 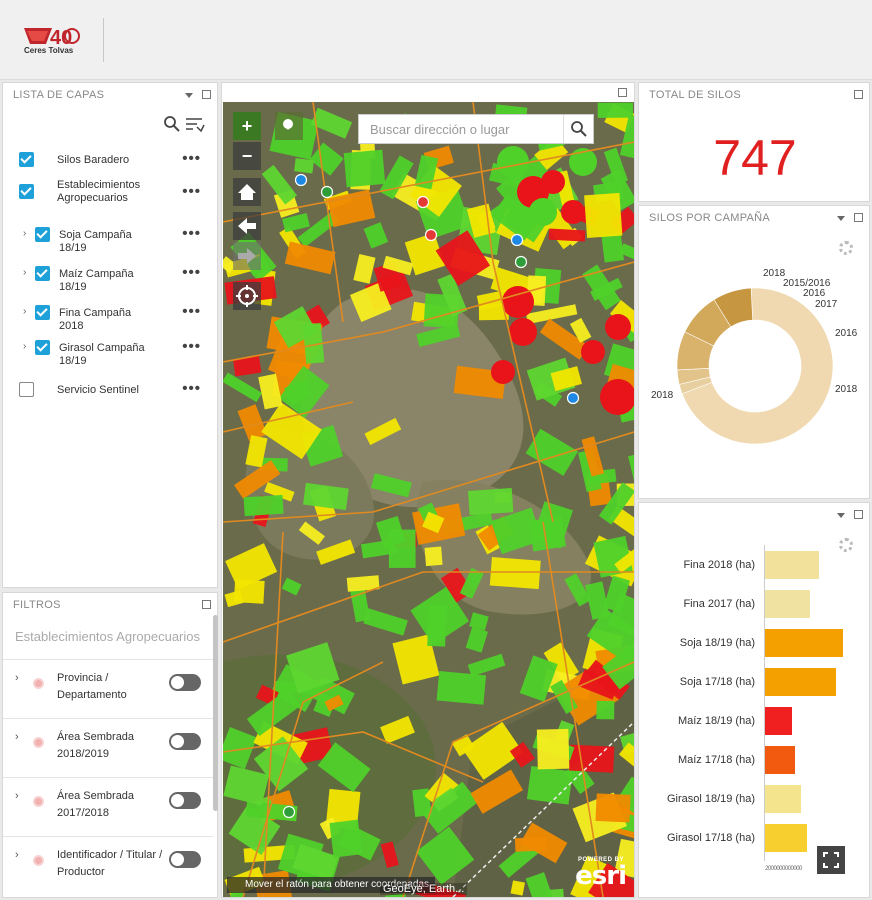 What do you see at coordinates (215, 713) in the screenshot?
I see `filters-scrollbar` at bounding box center [215, 713].